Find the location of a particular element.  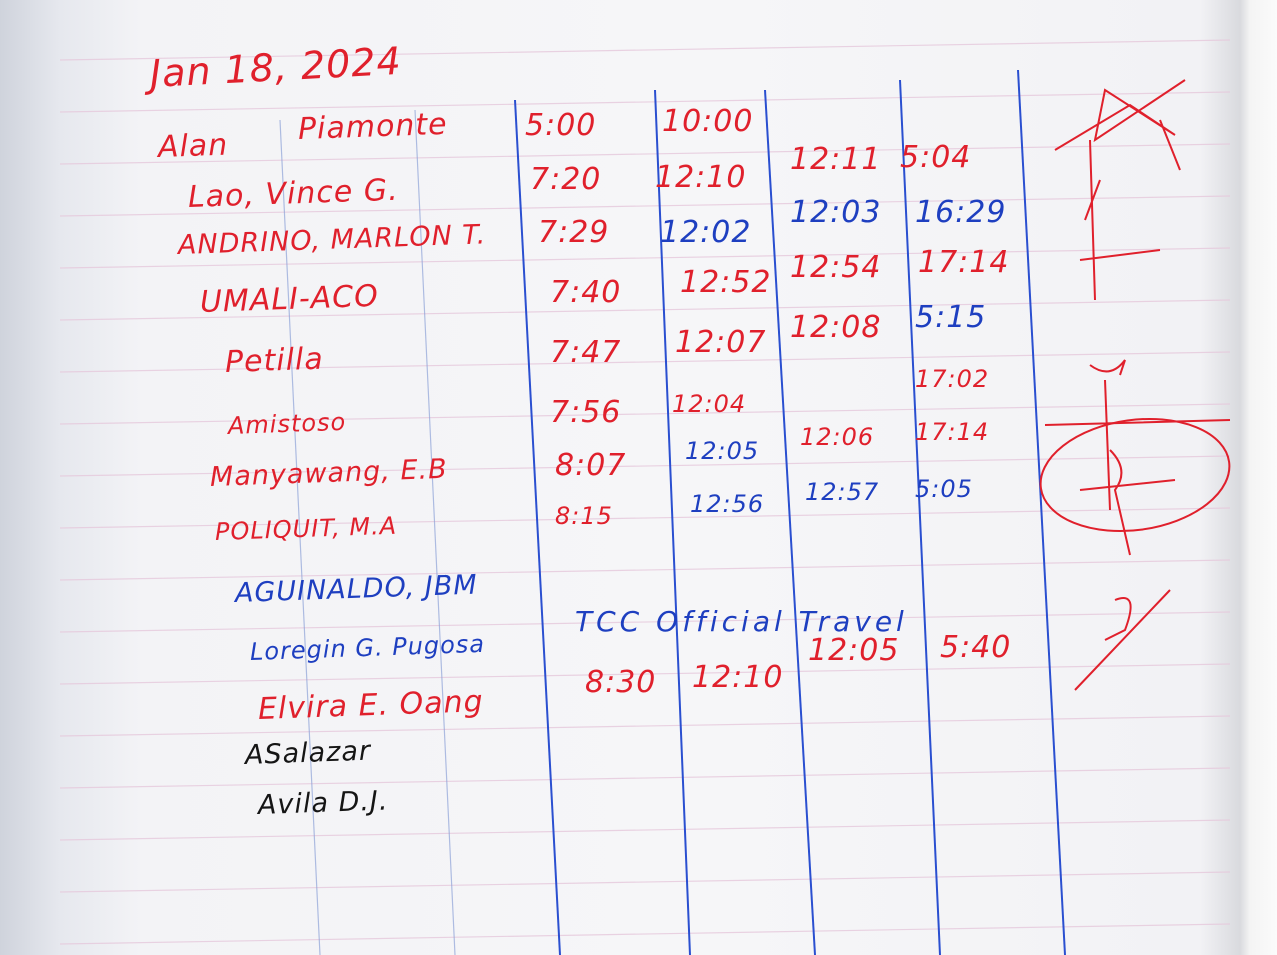

attendee-name: Petilla is located at coordinates (274, 360).